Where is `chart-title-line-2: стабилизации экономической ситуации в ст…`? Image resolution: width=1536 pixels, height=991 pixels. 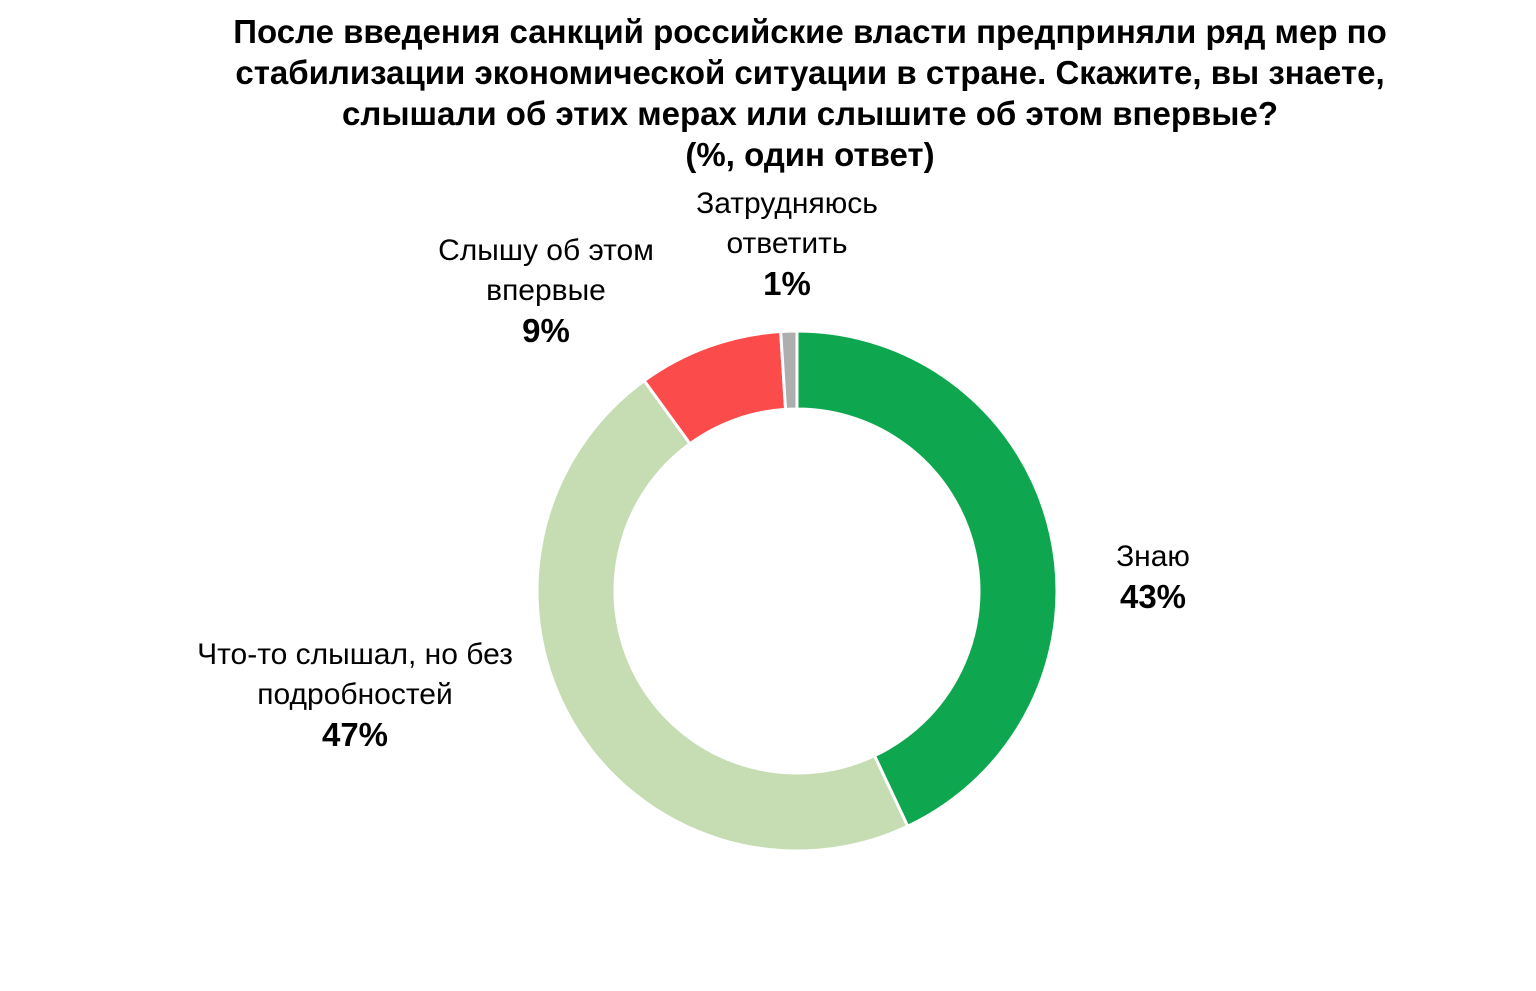 chart-title-line-2: стабилизации экономической ситуации в ст… is located at coordinates (810, 72).